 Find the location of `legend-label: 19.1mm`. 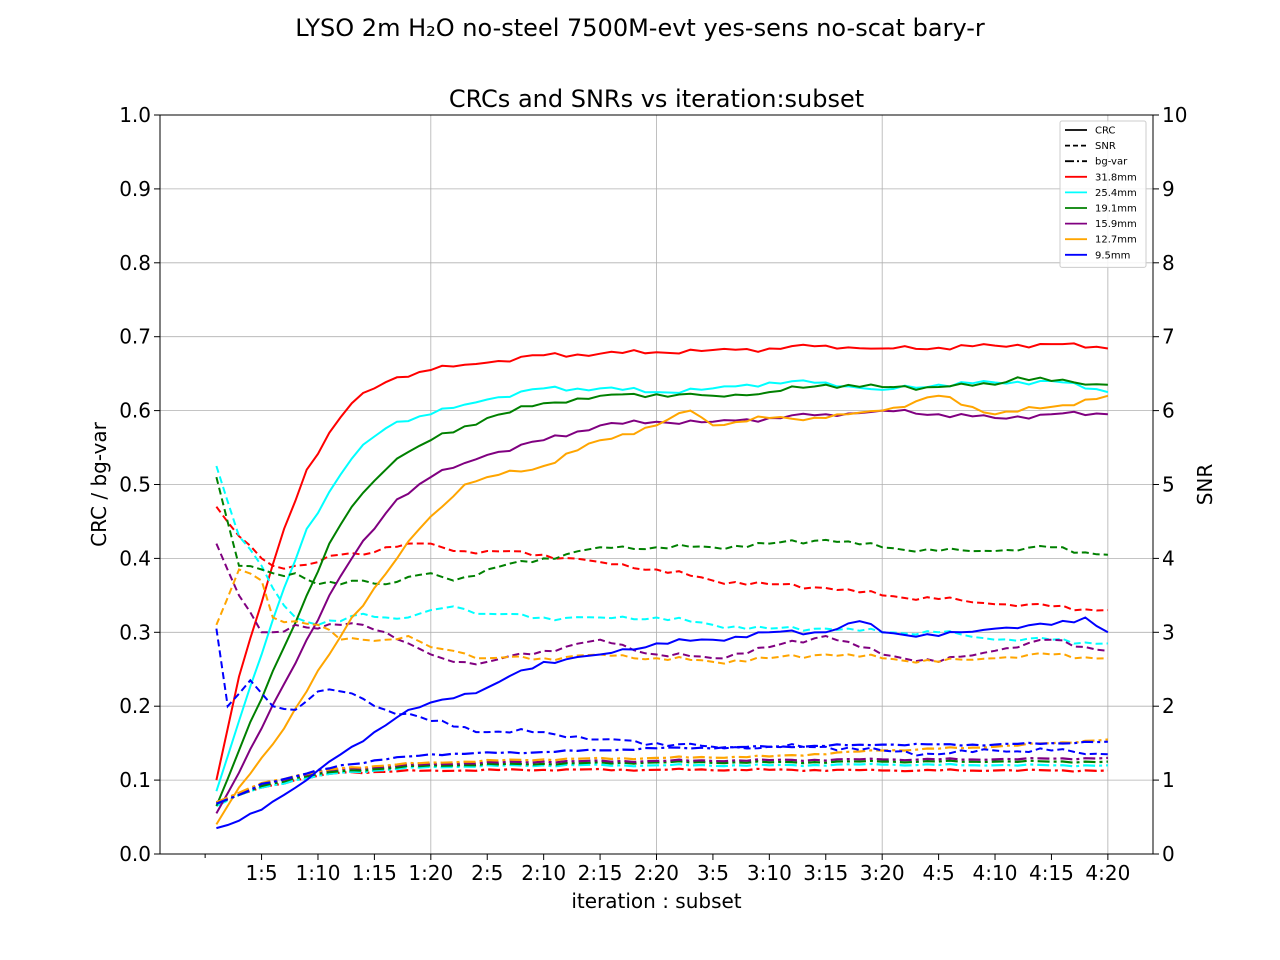

legend-label: 19.1mm is located at coordinates (1116, 209).